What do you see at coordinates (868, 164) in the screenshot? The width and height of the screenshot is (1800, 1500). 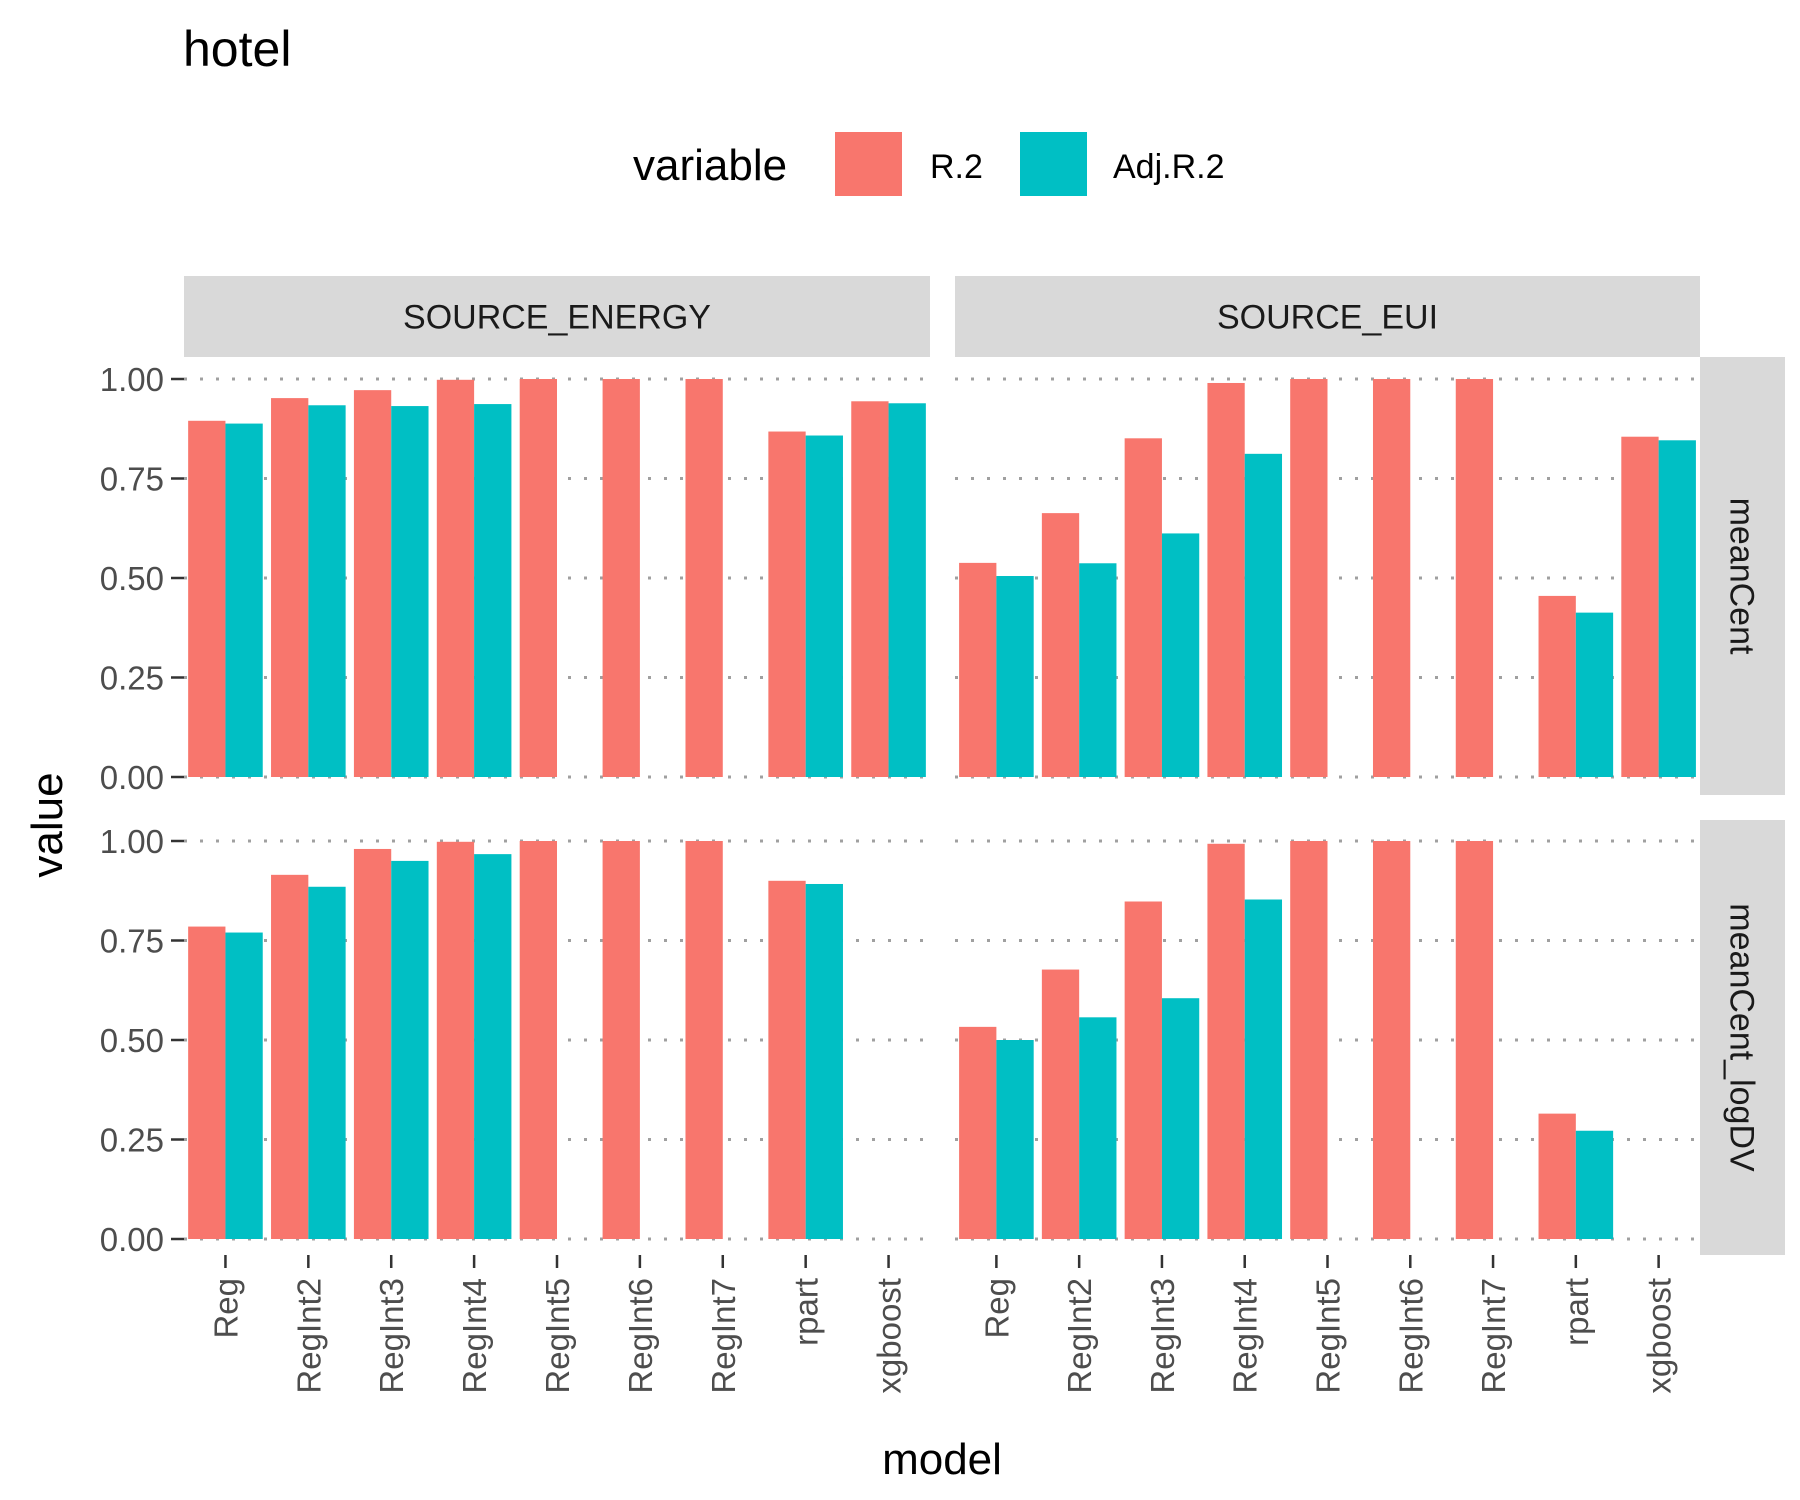 I see `legend-swatch-r2` at bounding box center [868, 164].